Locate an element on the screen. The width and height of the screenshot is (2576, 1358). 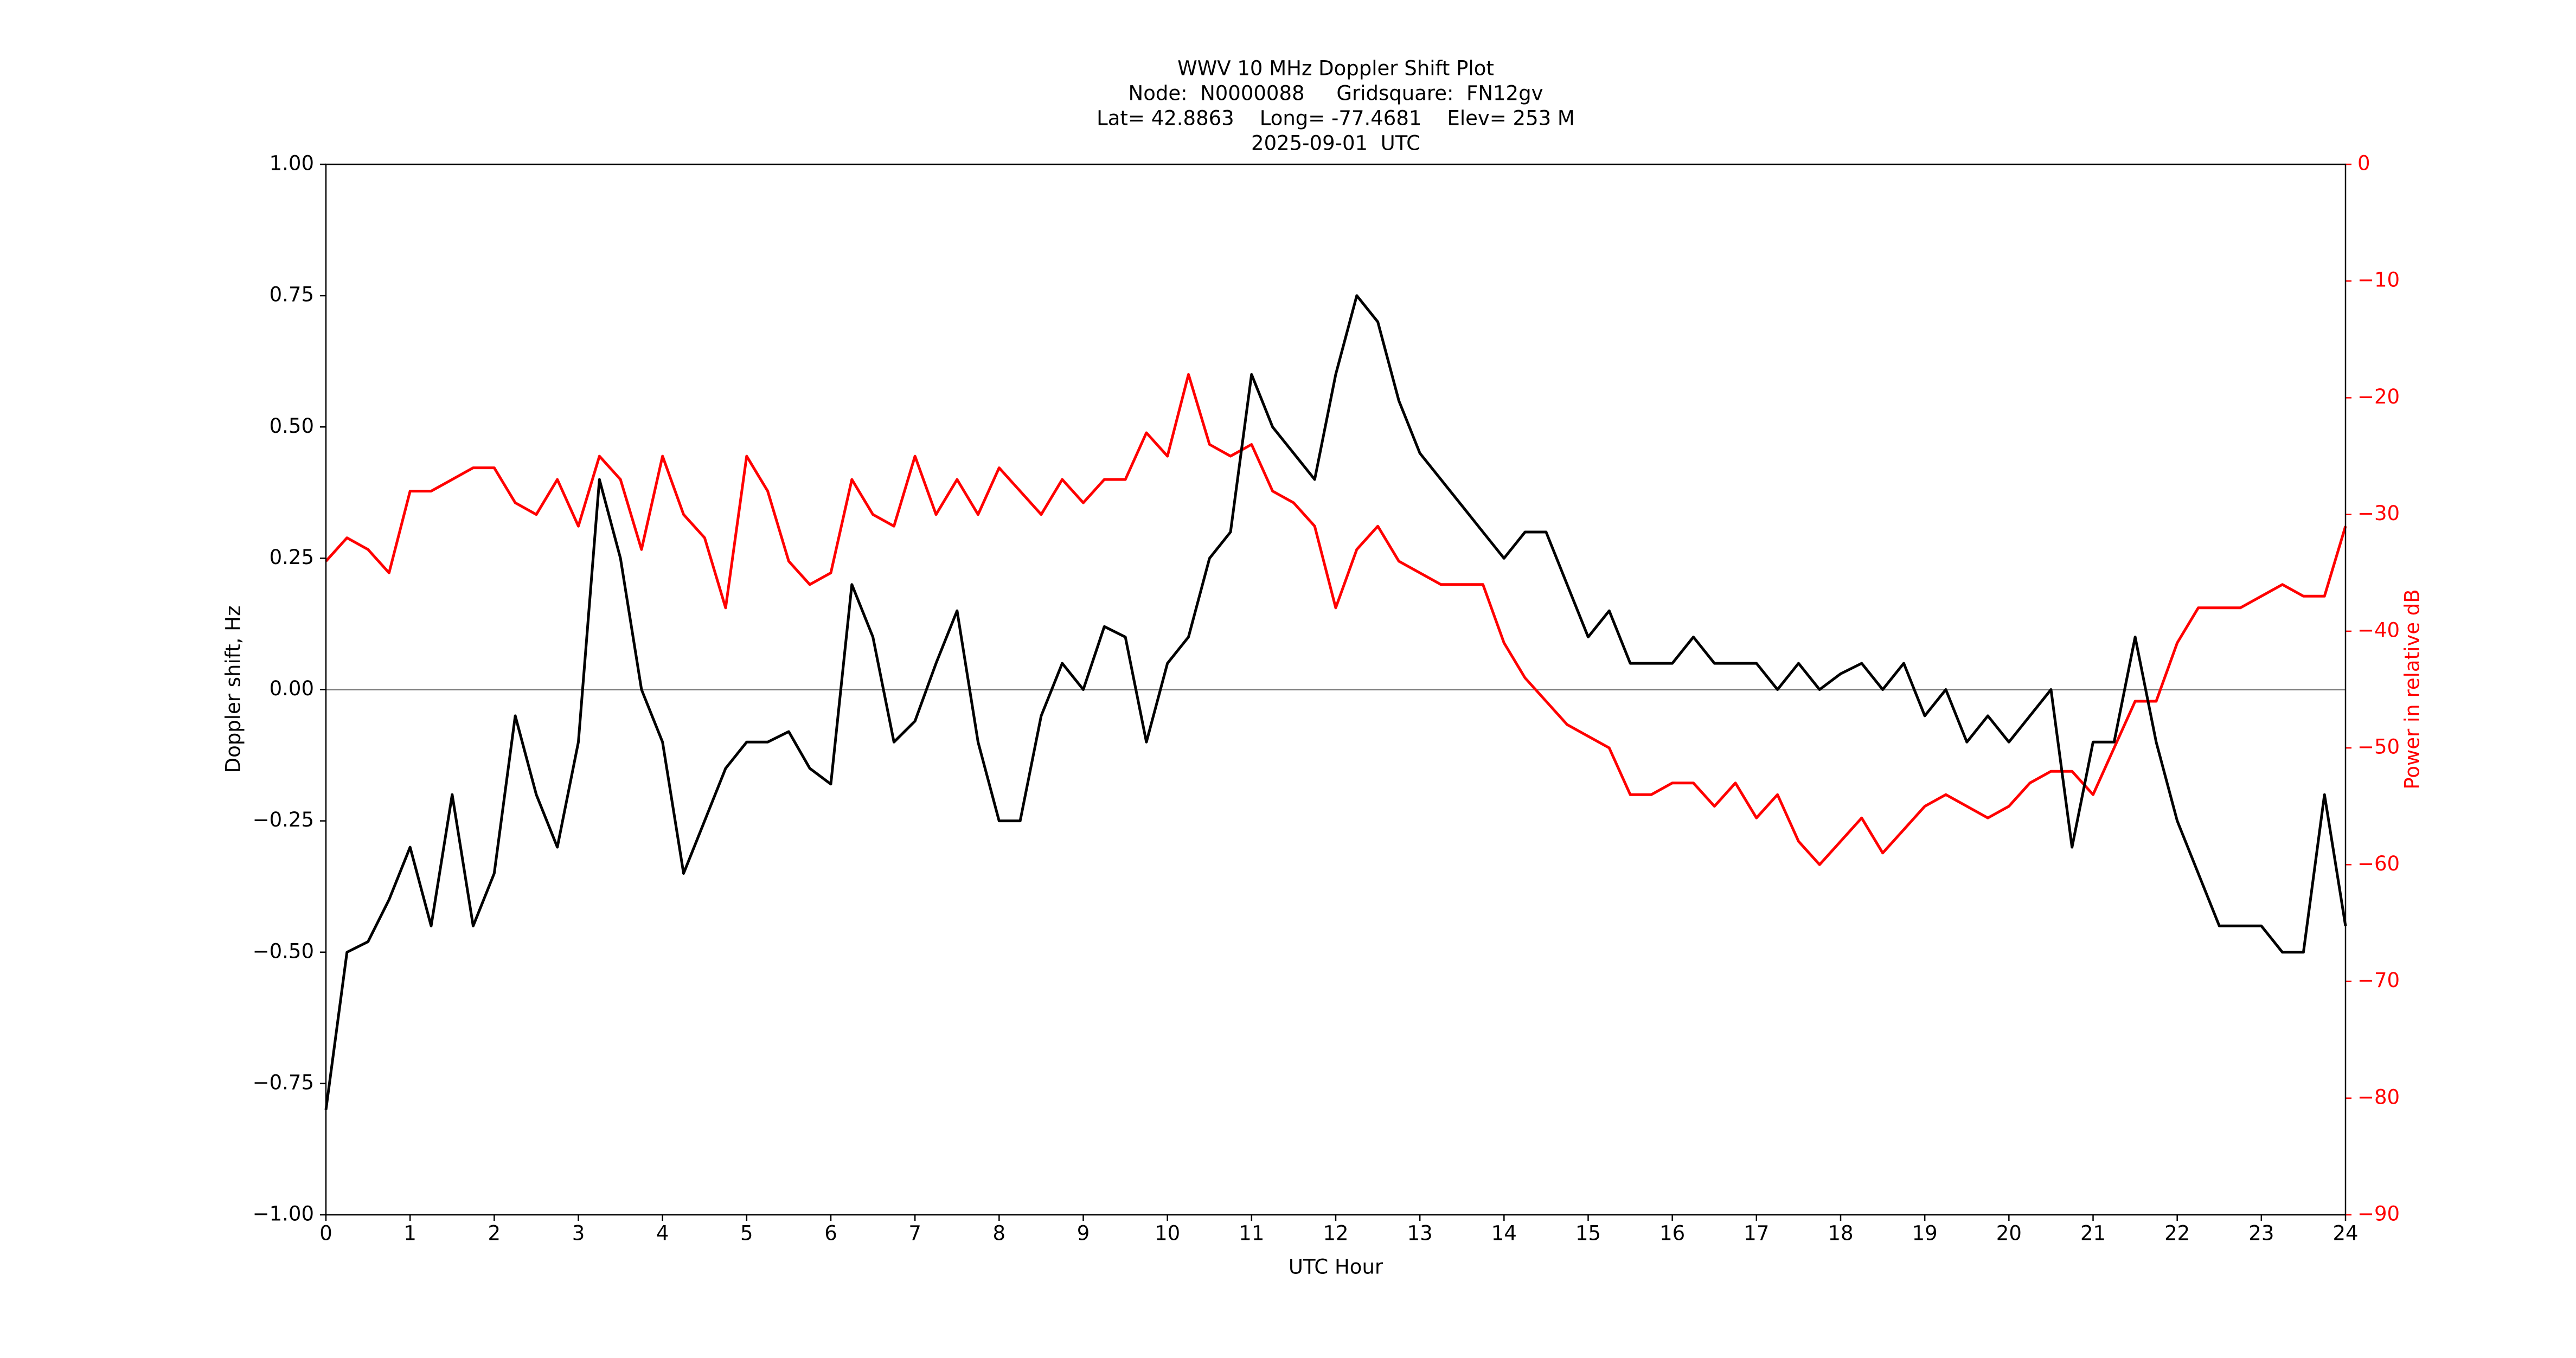
y-tick-label: 0.25 is located at coordinates (292, 557).